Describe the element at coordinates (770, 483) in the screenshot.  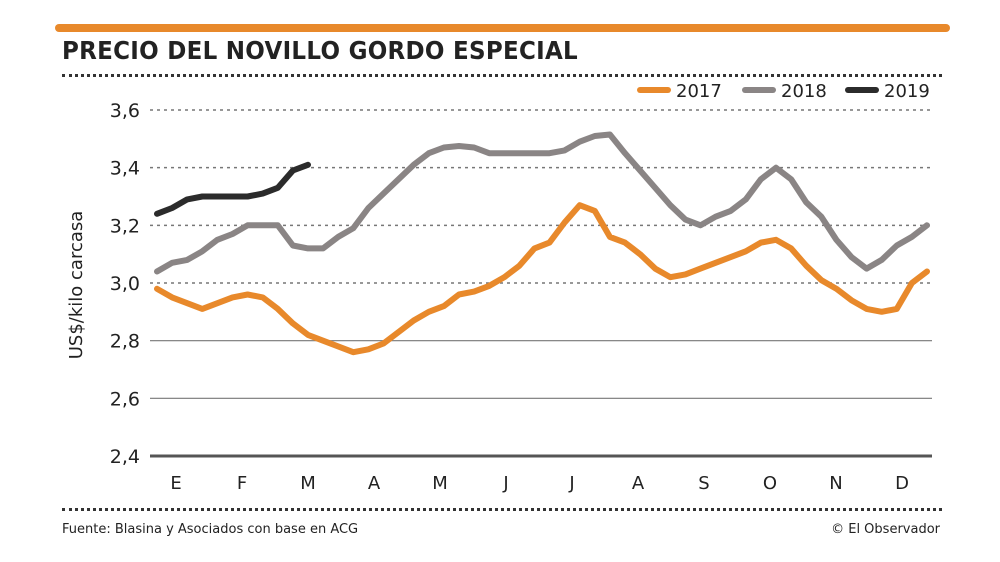
I see `x-tick-label: O` at that location.